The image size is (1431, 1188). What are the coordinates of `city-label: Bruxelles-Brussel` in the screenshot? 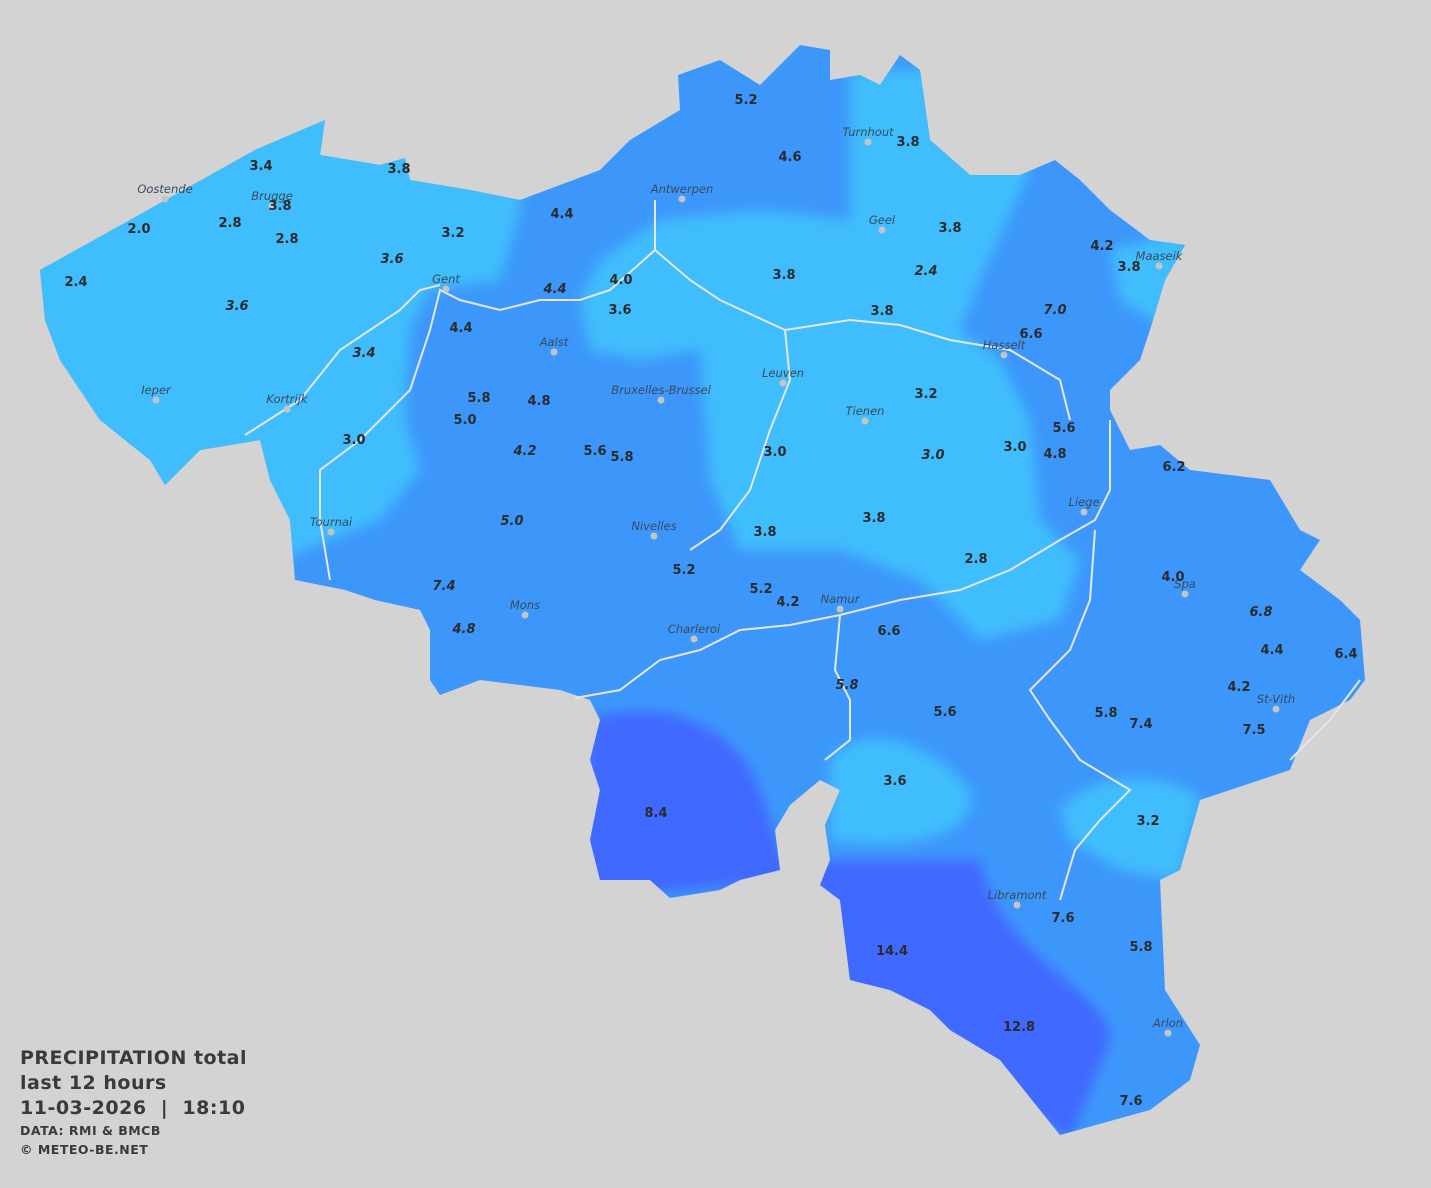 It's located at (661, 390).